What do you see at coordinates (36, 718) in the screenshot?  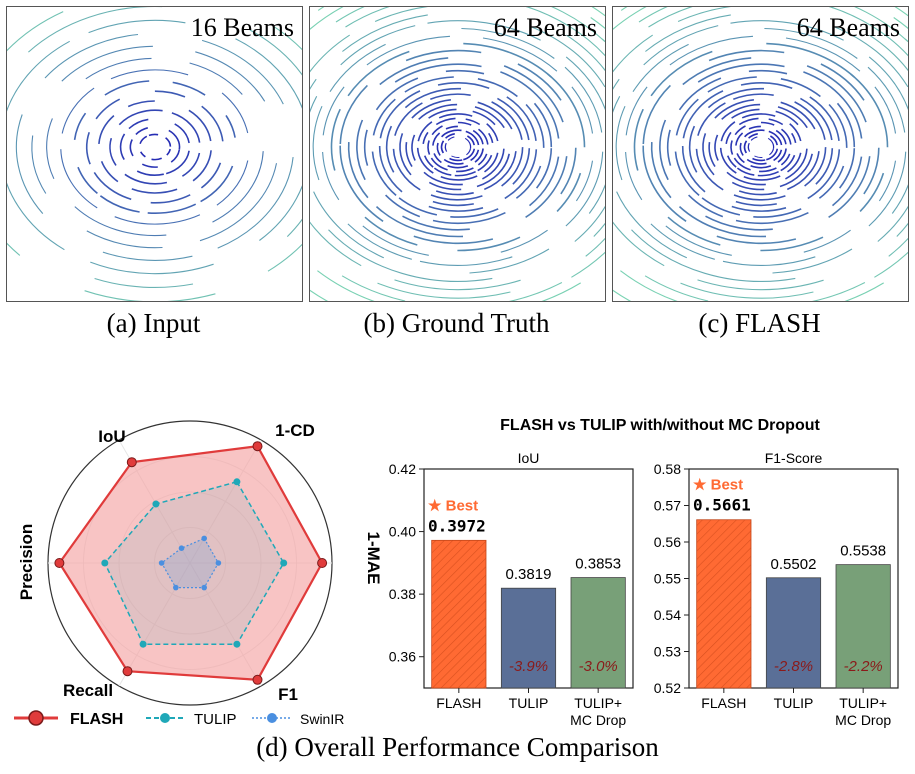 I see `legend-flash-marker` at bounding box center [36, 718].